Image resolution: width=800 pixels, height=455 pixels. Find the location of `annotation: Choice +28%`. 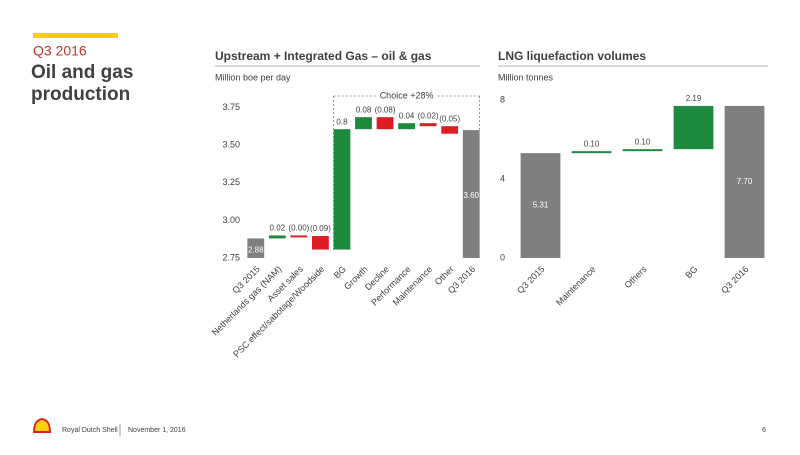

annotation: Choice +28% is located at coordinates (407, 95).